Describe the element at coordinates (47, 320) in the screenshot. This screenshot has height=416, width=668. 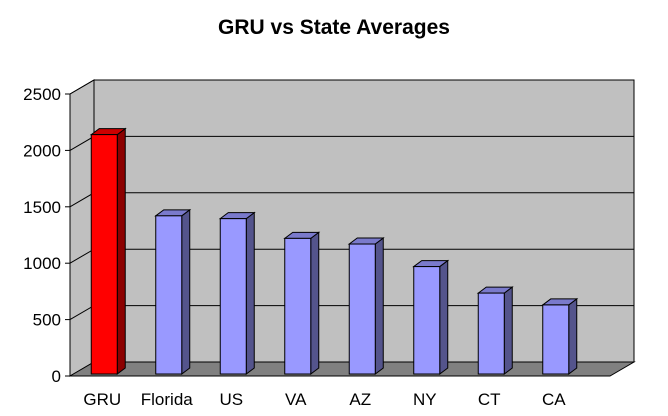
I see `y-tick-label: 500` at that location.